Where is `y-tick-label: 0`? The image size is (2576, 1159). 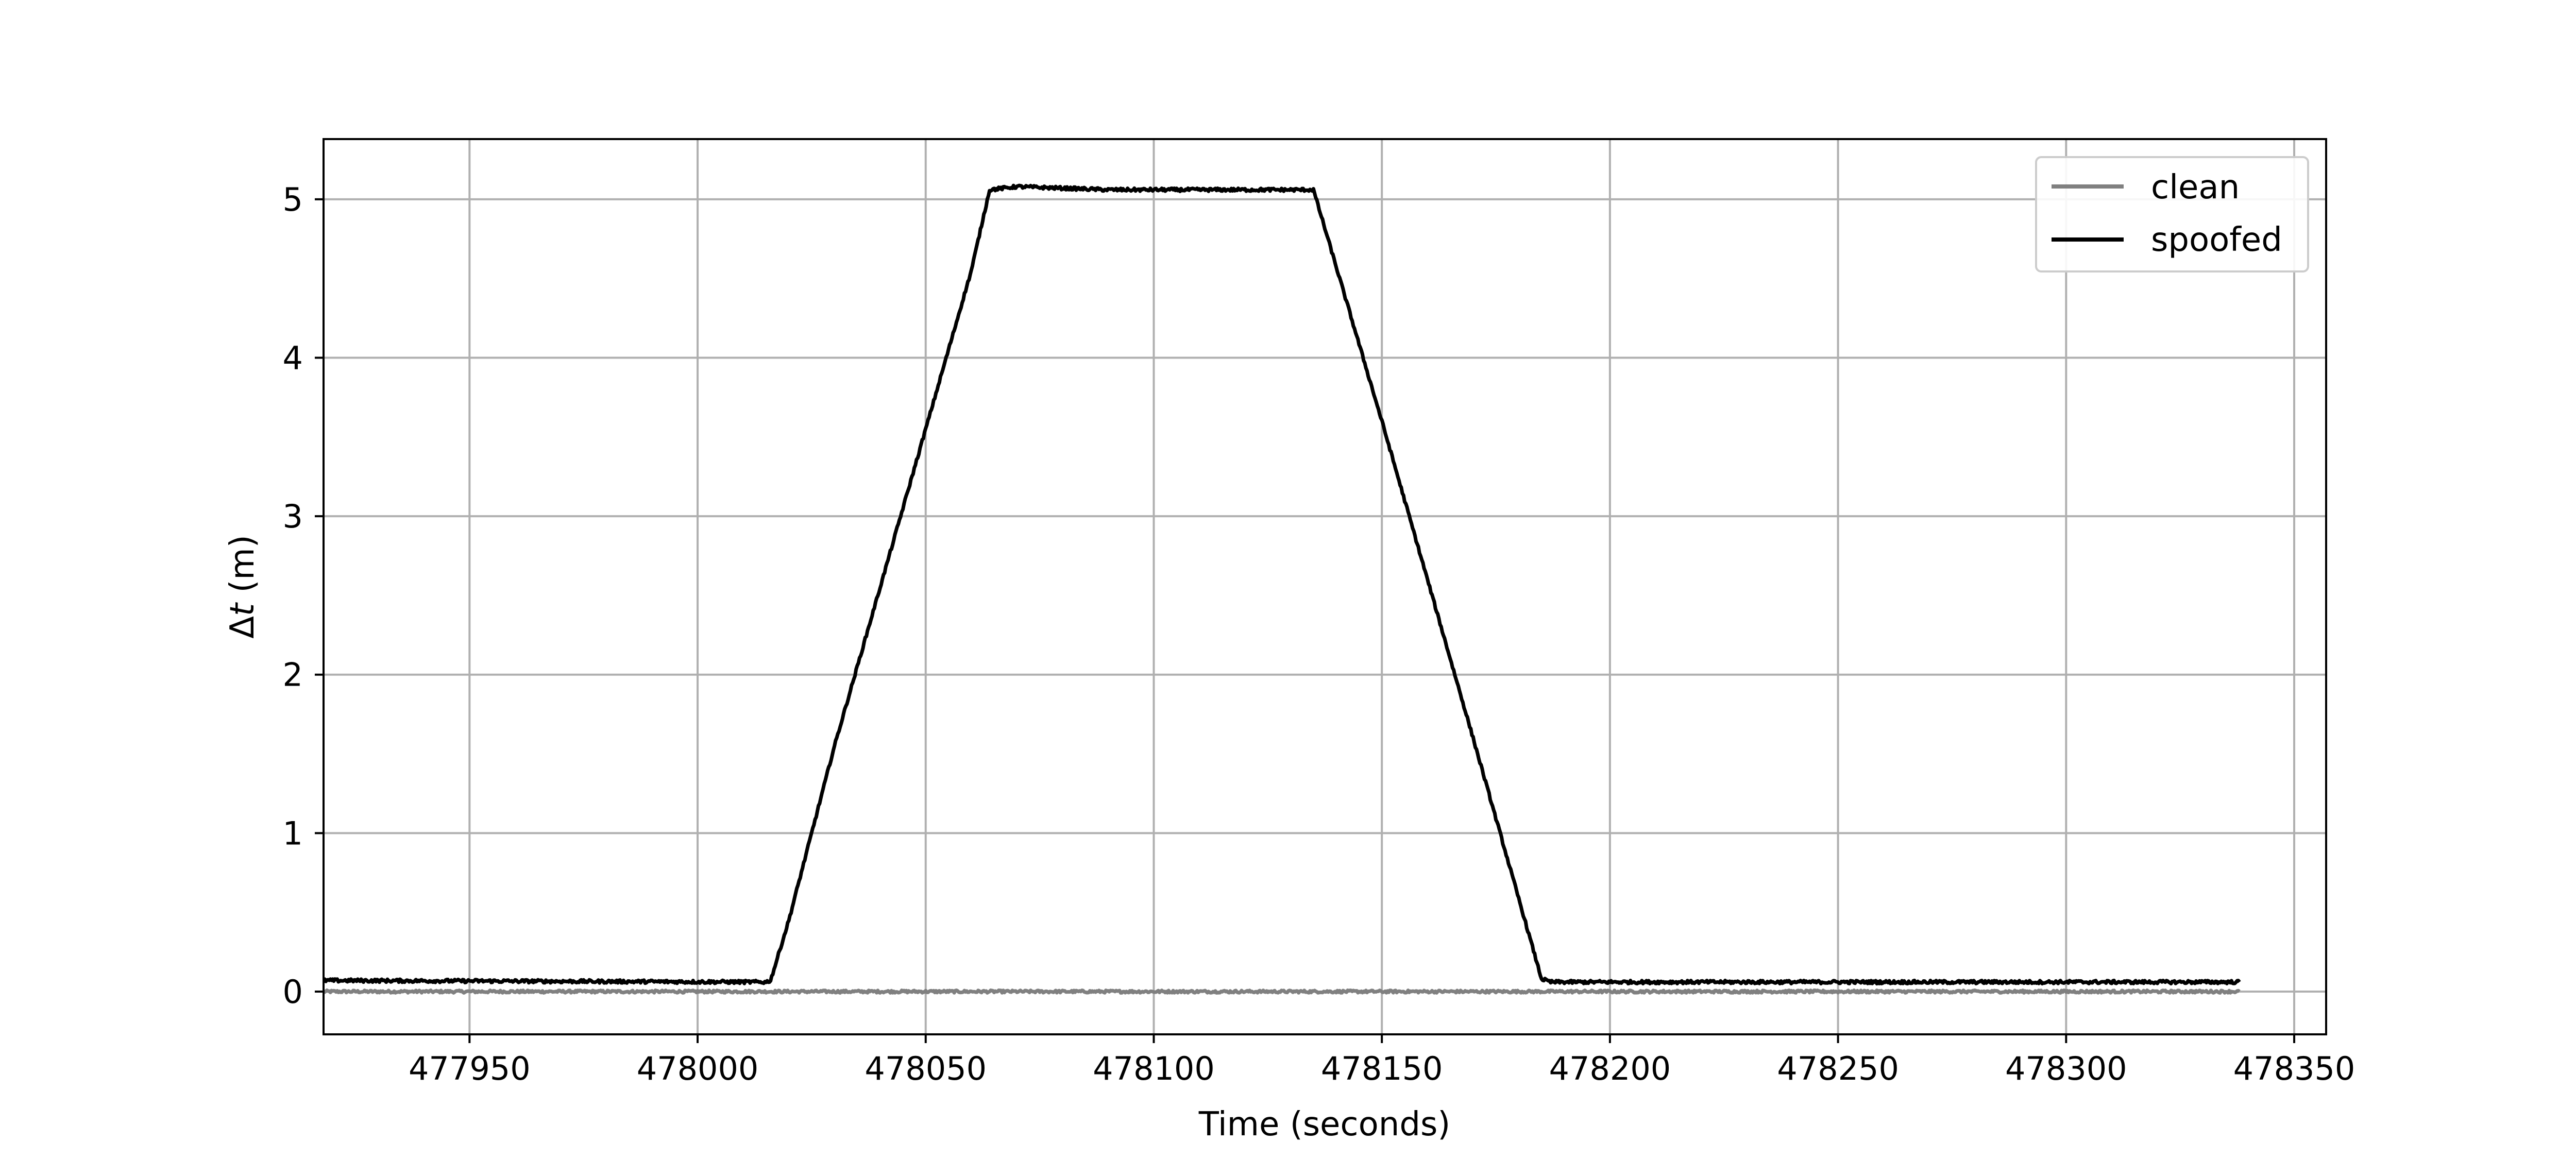
y-tick-label: 0 is located at coordinates (293, 992).